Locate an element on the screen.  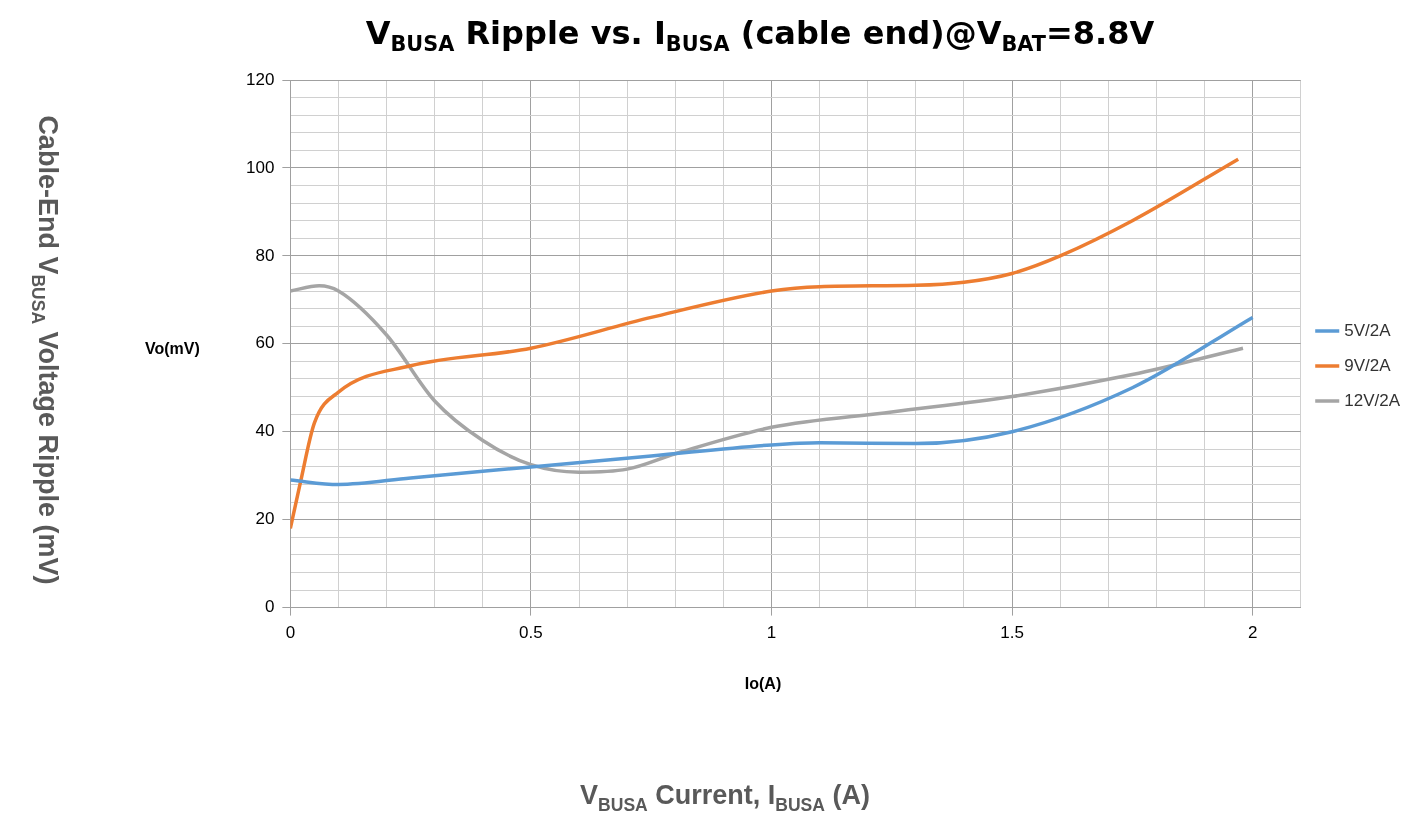
legend-label: 5V/2A is located at coordinates (1368, 330).